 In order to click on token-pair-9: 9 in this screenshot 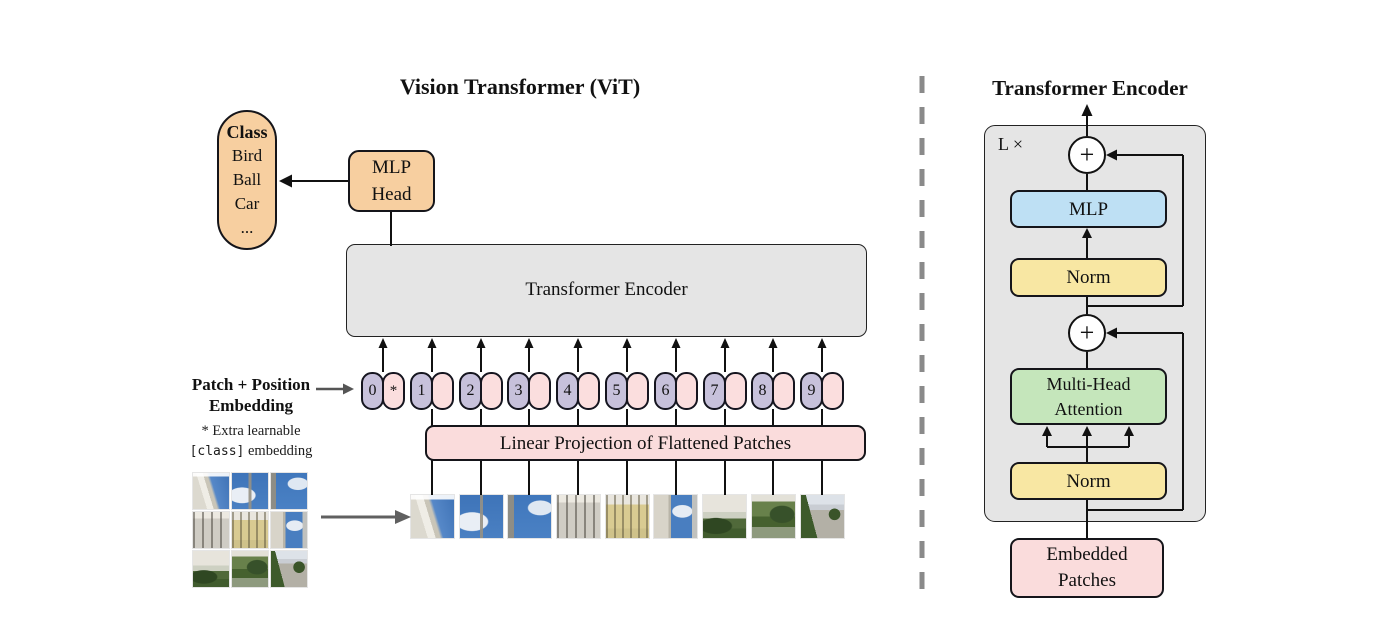, I will do `click(822, 391)`.